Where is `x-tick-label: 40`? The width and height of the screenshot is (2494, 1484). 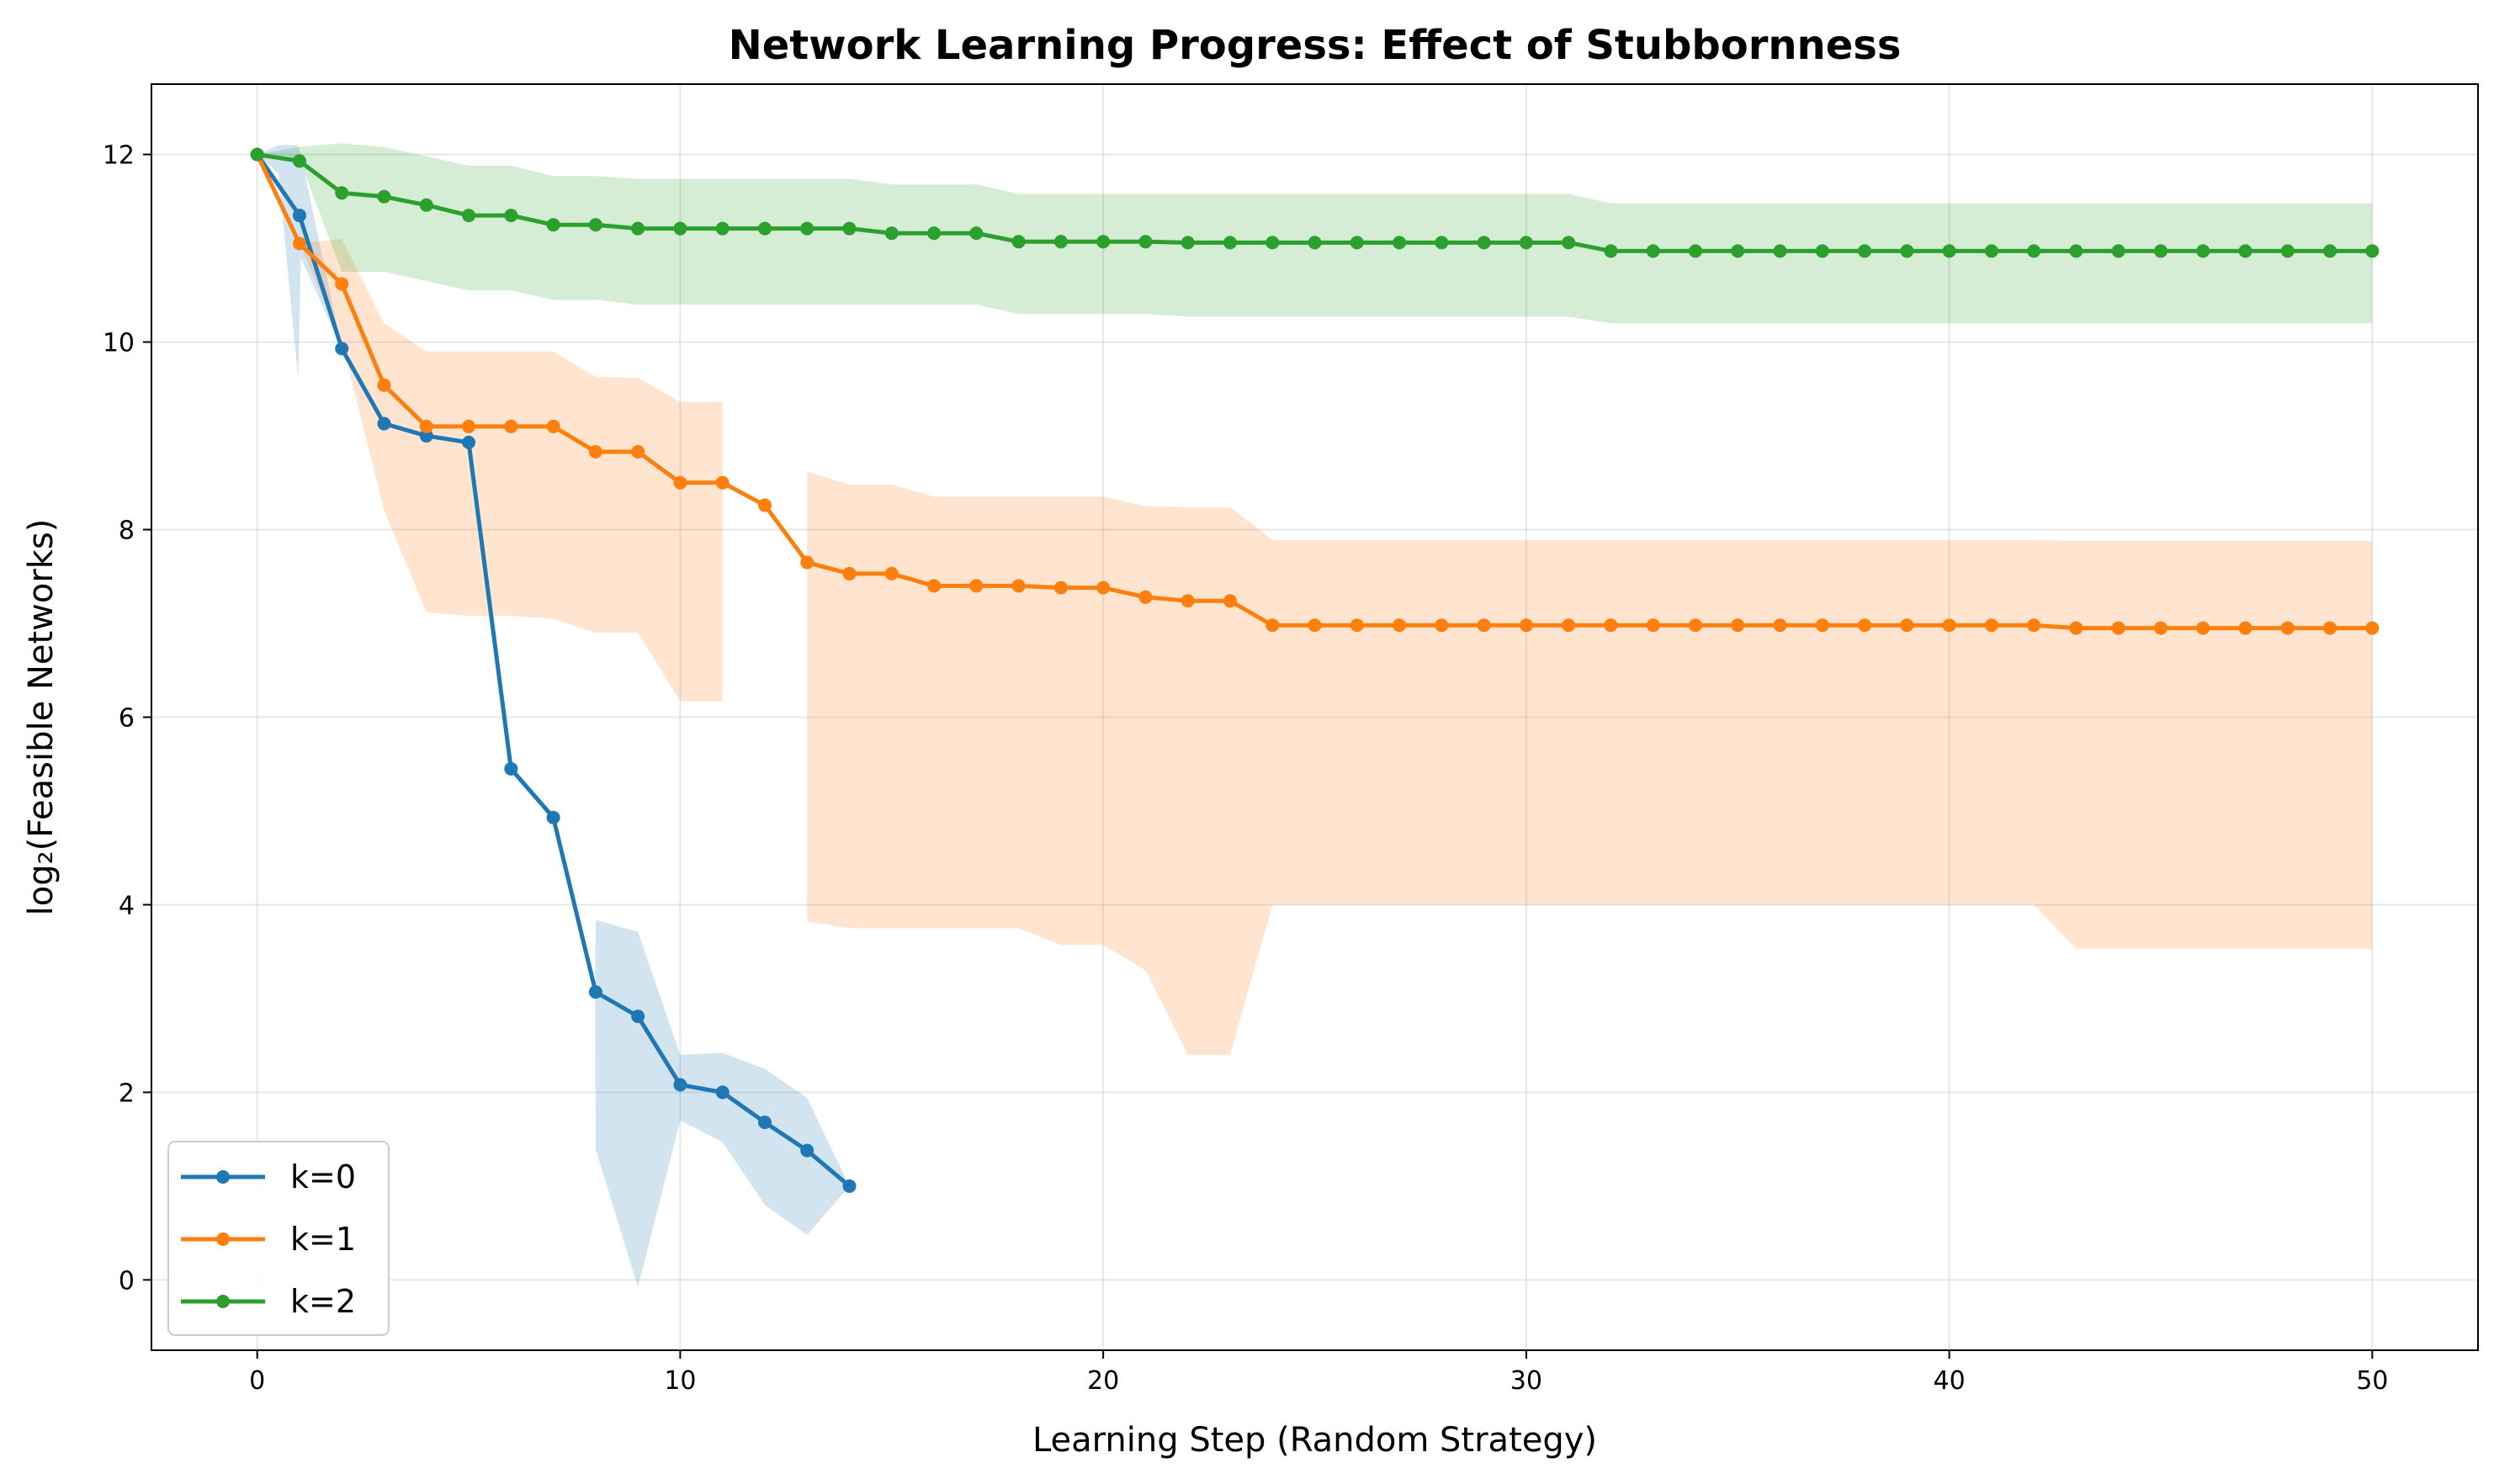 x-tick-label: 40 is located at coordinates (1949, 1381).